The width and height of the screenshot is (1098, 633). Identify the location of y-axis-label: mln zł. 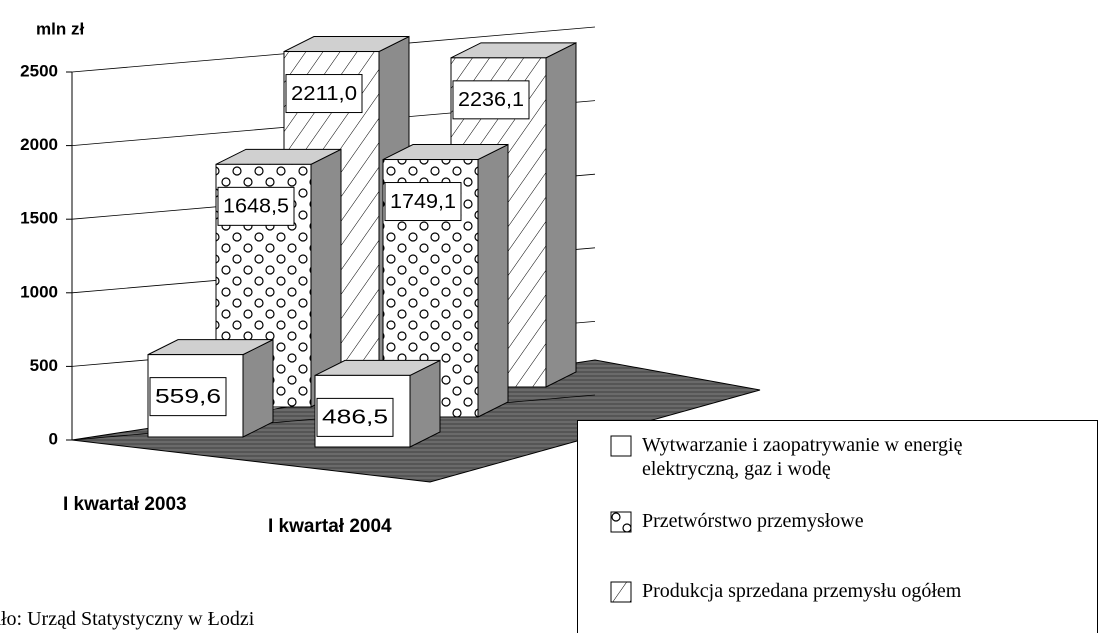
(60, 28).